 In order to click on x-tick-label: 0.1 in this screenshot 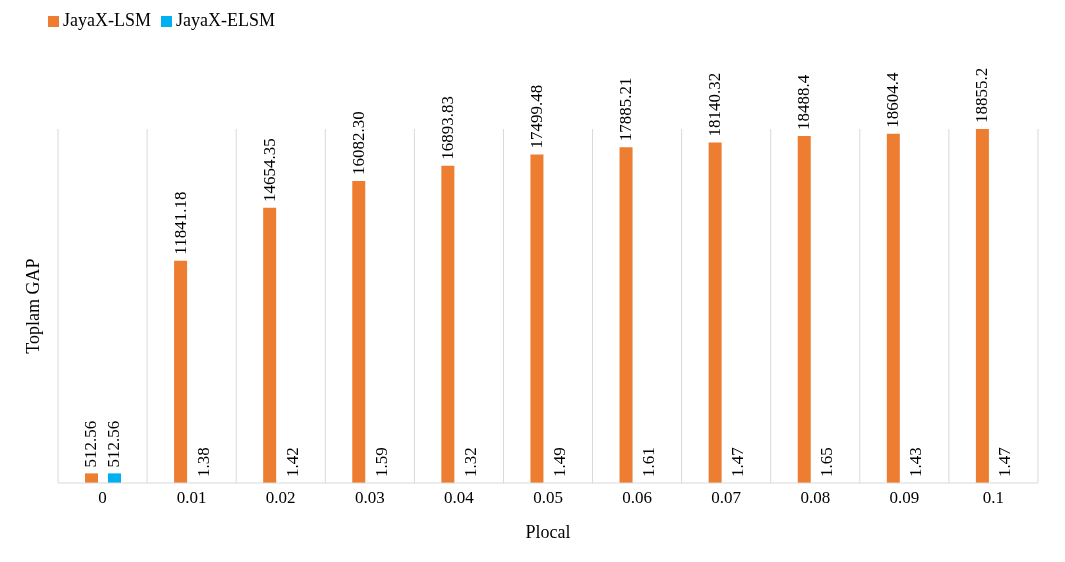, I will do `click(993, 498)`.